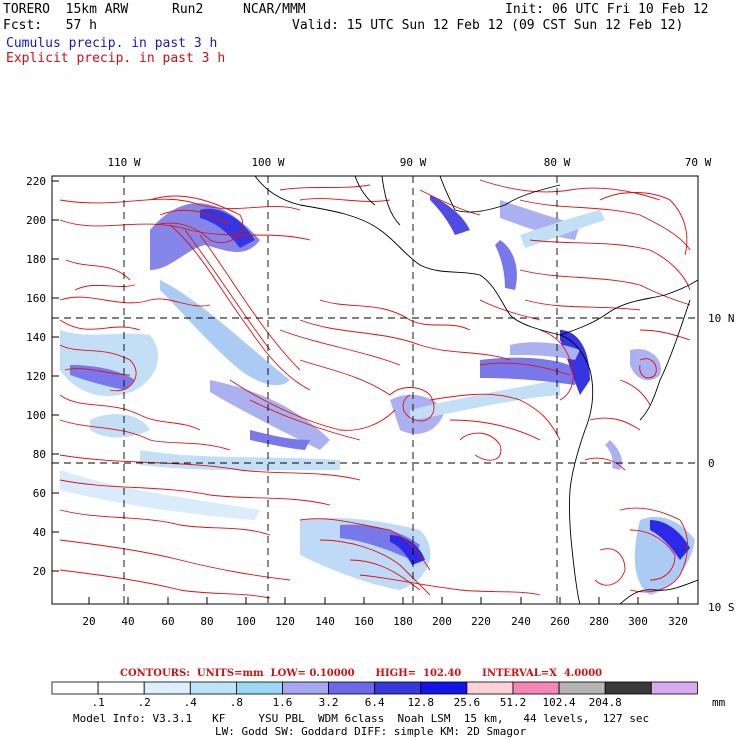 This screenshot has width=740, height=740. Describe the element at coordinates (638, 621) in the screenshot. I see `x-tick-label: 300` at that location.